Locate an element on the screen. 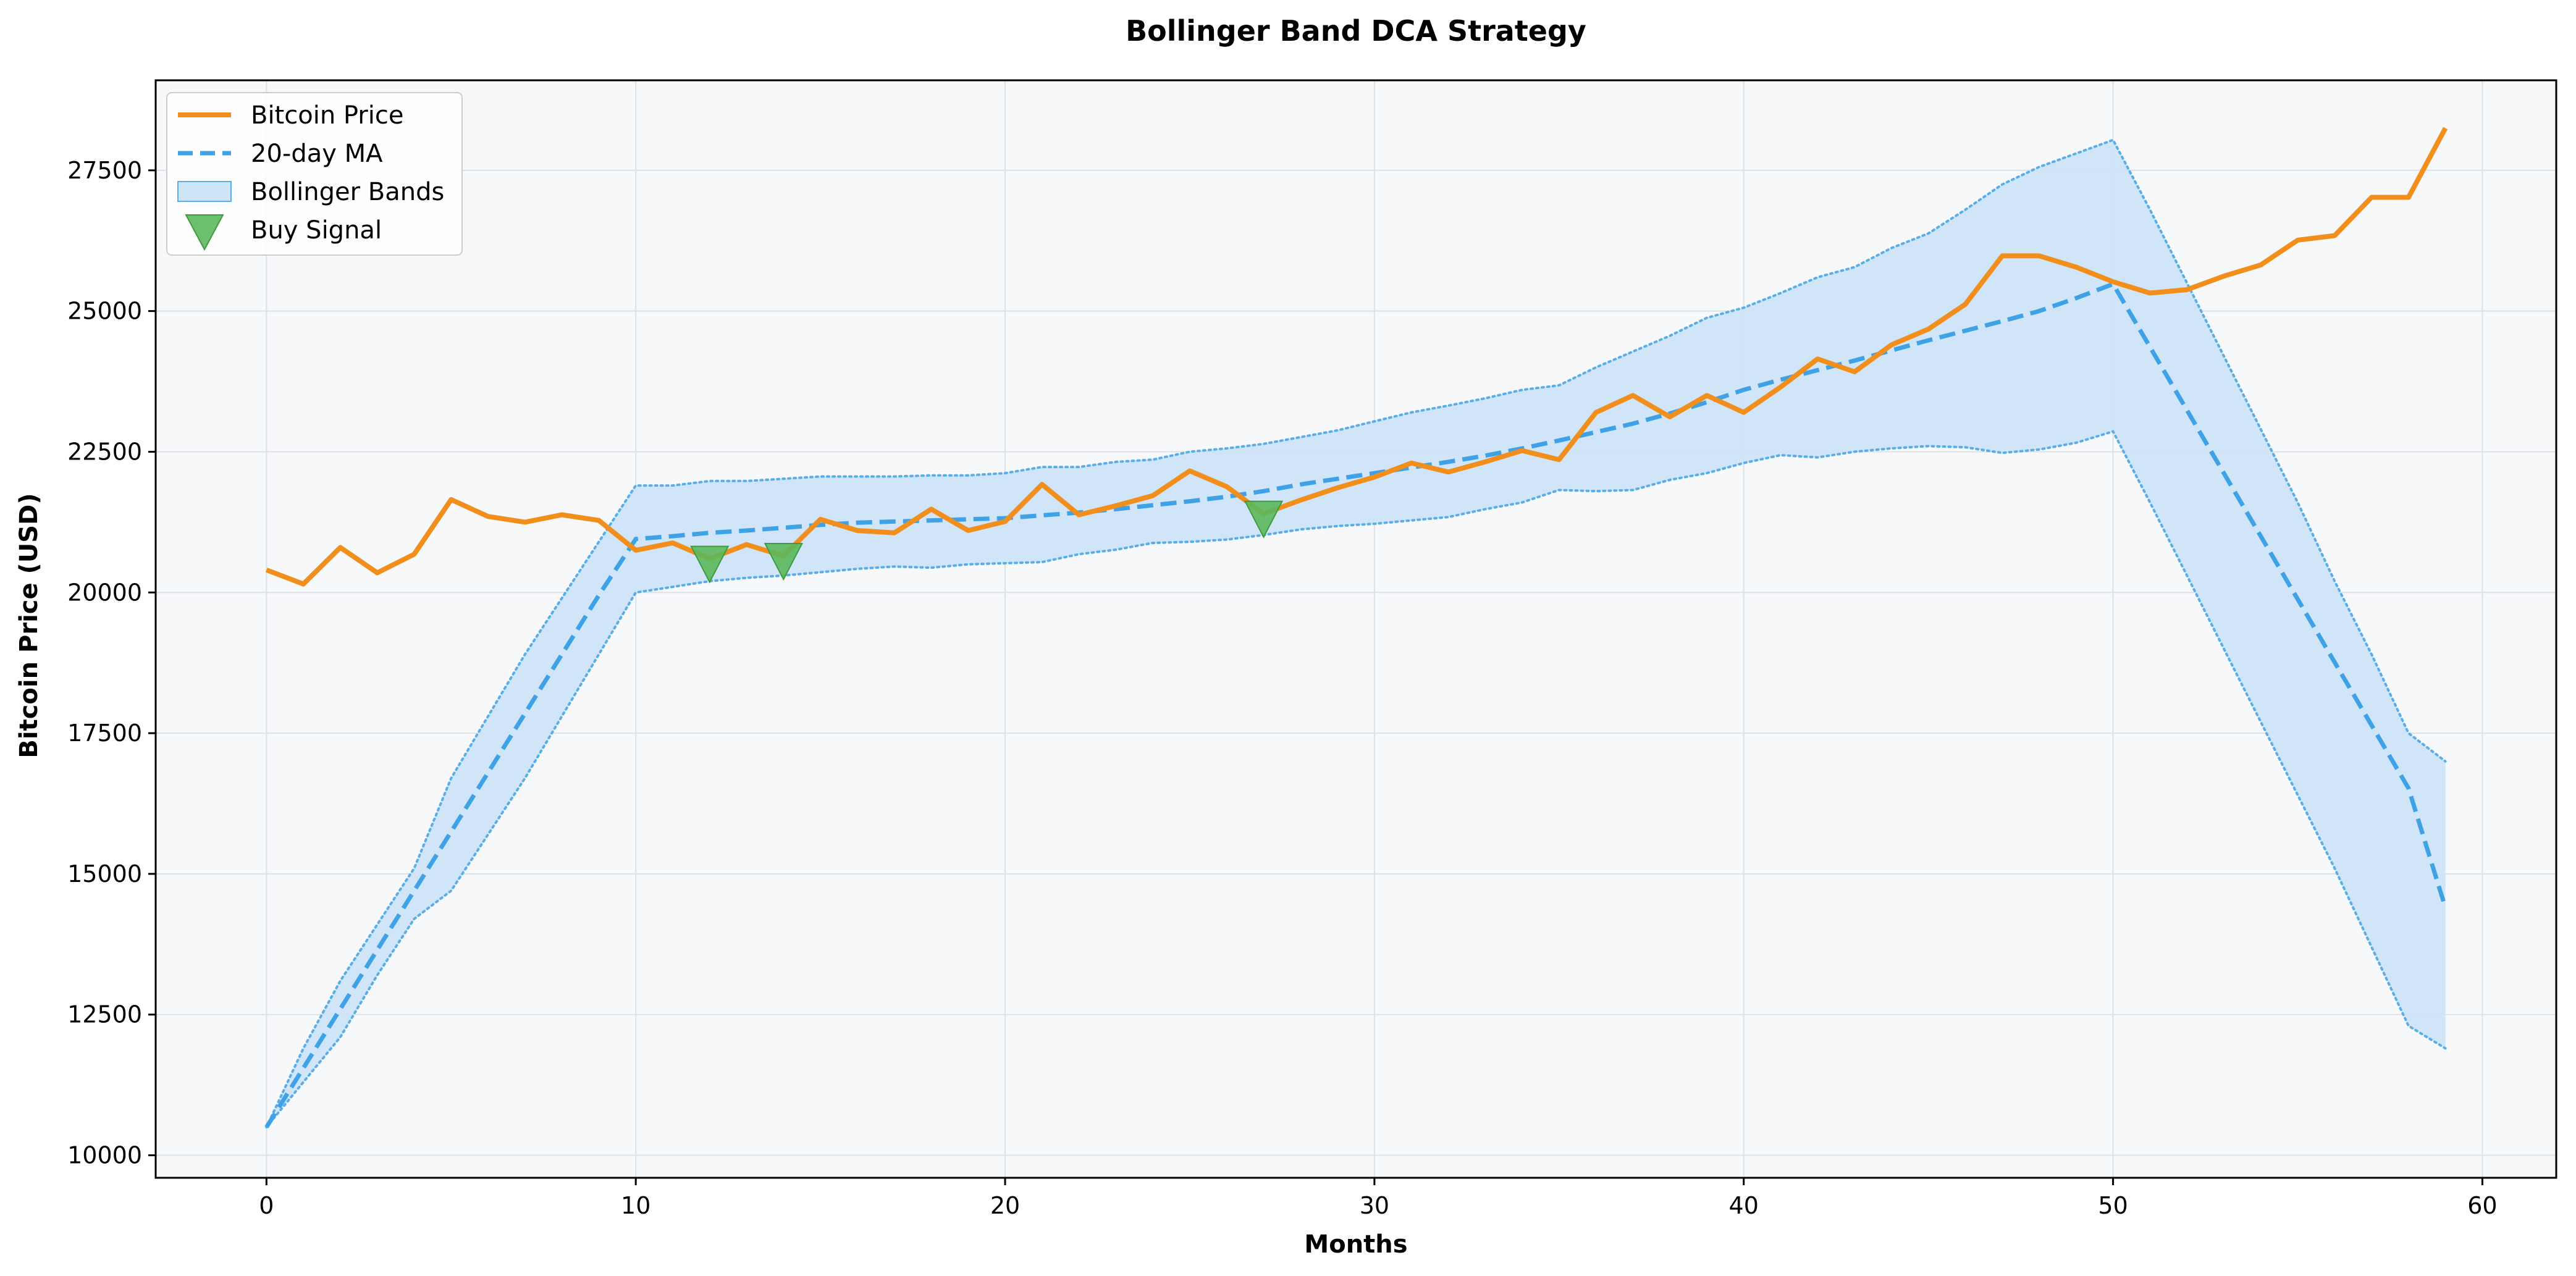 Image resolution: width=2576 pixels, height=1276 pixels. x-tick-label: 30 is located at coordinates (1374, 1205).